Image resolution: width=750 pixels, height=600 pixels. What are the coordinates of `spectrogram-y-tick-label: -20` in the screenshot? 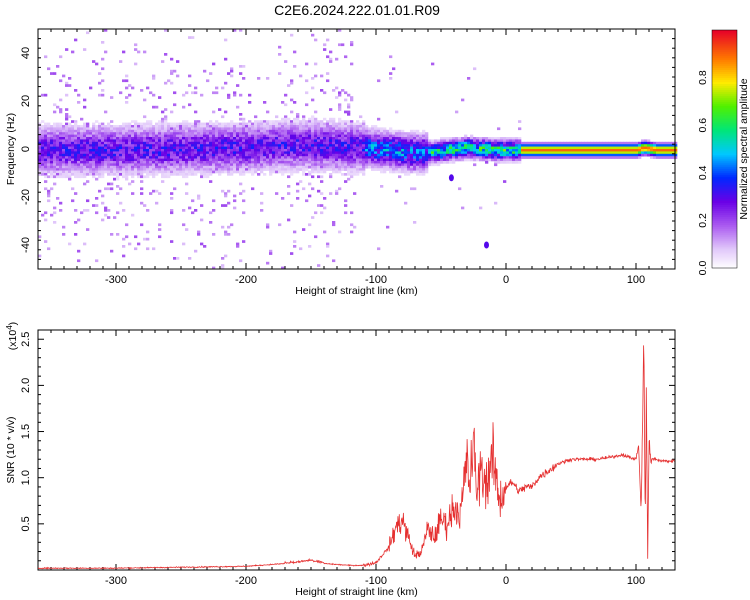 It's located at (26, 197).